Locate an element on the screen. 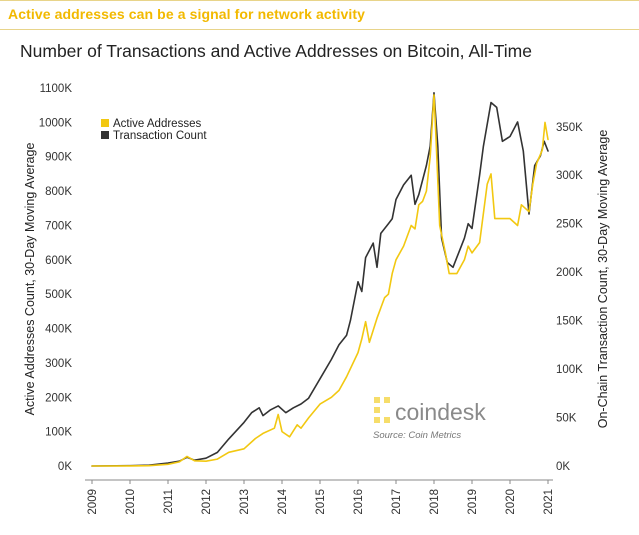 The width and height of the screenshot is (639, 535). x-axis-tick-label: 2016 is located at coordinates (359, 502).